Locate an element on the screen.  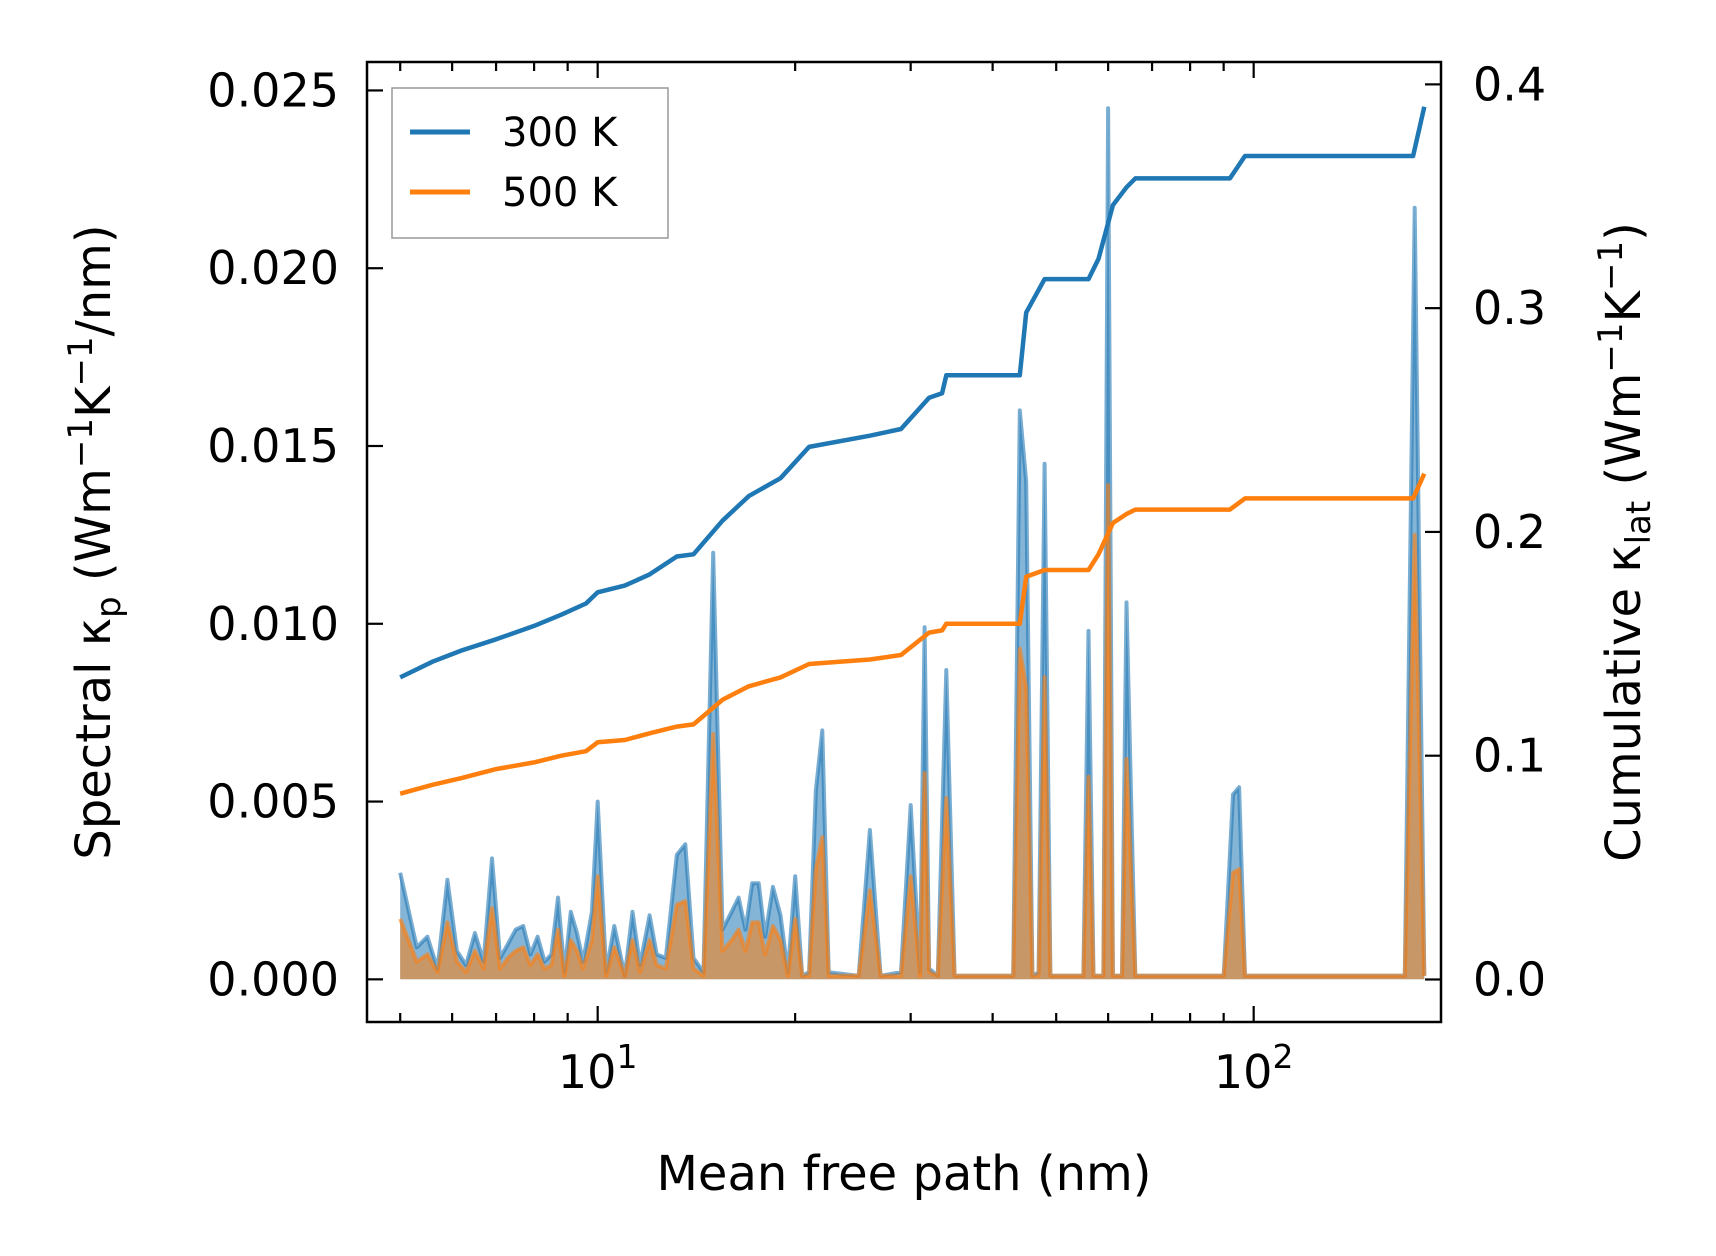
y-right-tick-label: 0.1 is located at coordinates (1509, 756).